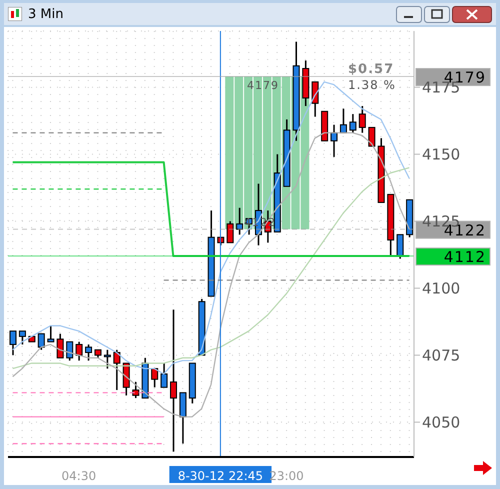  Describe the element at coordinates (371, 69) in the screenshot. I see `annotation: $0.57` at that location.